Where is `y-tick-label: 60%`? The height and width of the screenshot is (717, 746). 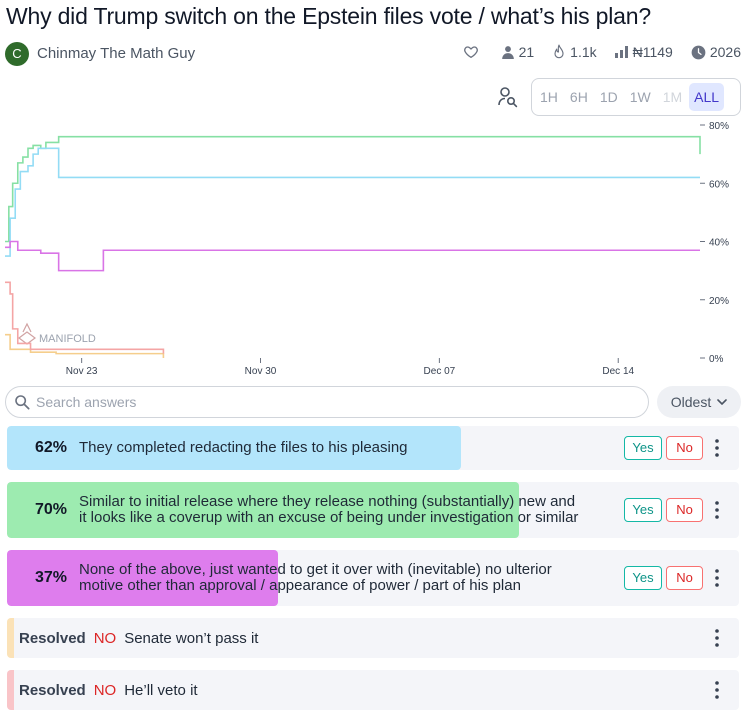
y-tick-label: 60% is located at coordinates (719, 184).